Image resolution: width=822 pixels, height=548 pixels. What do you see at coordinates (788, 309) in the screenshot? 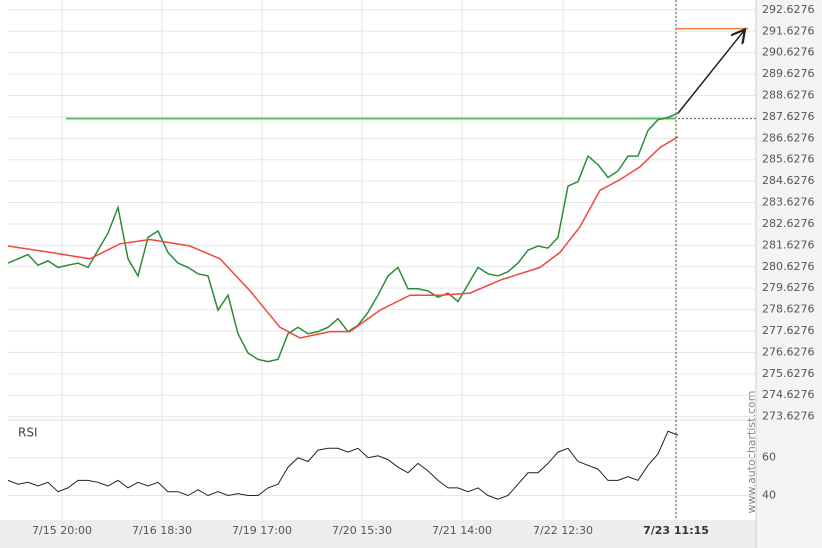
I see `y-tick-label: 278.6276` at bounding box center [788, 309].